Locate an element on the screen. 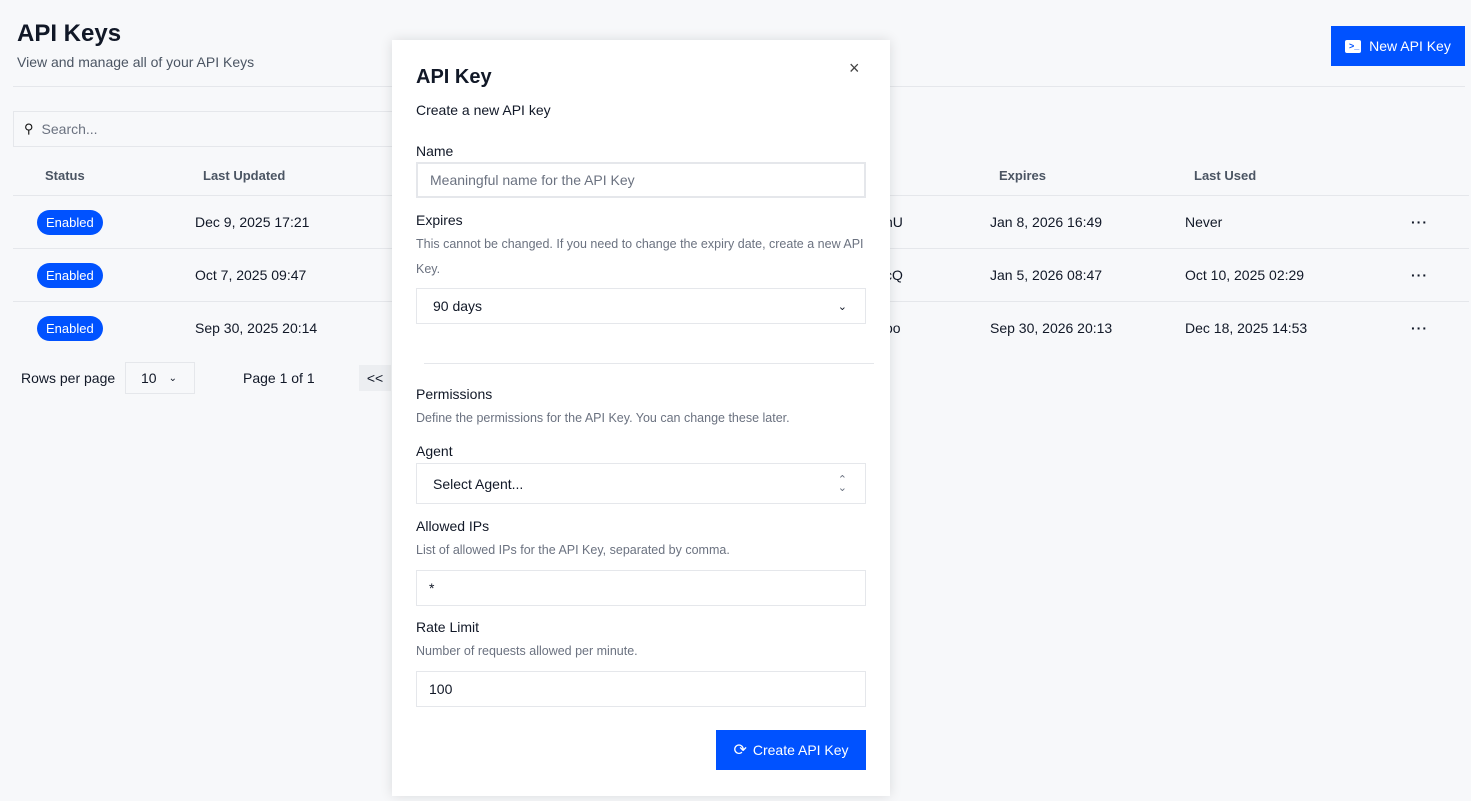 This screenshot has width=1471, height=801. refresh-icon: ⟳ is located at coordinates (740, 750).